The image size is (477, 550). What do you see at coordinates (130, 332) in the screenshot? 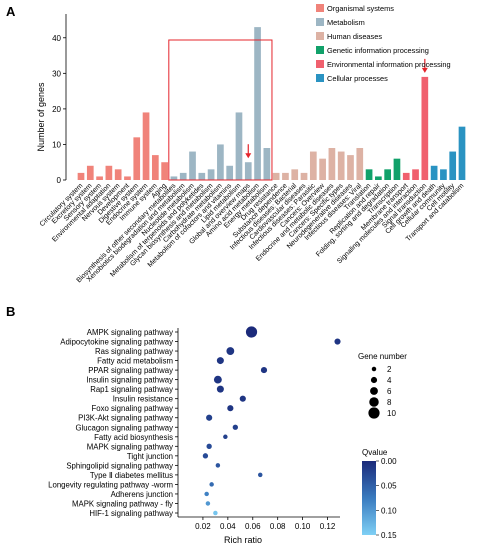
I see `pathway-label: AMPK signaling pathway` at bounding box center [130, 332].